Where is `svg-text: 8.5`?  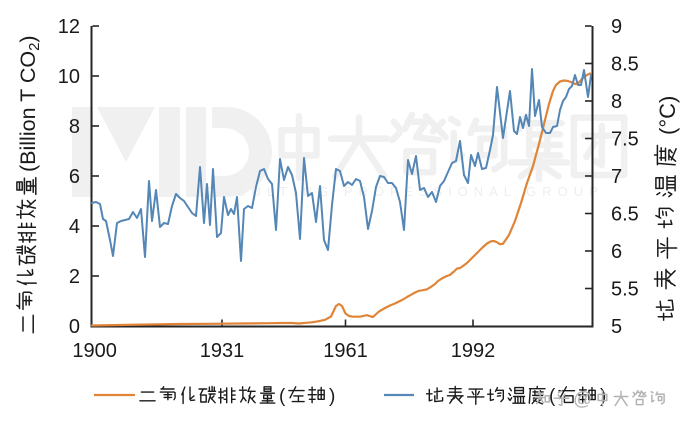
svg-text: 8.5 is located at coordinates (625, 65).